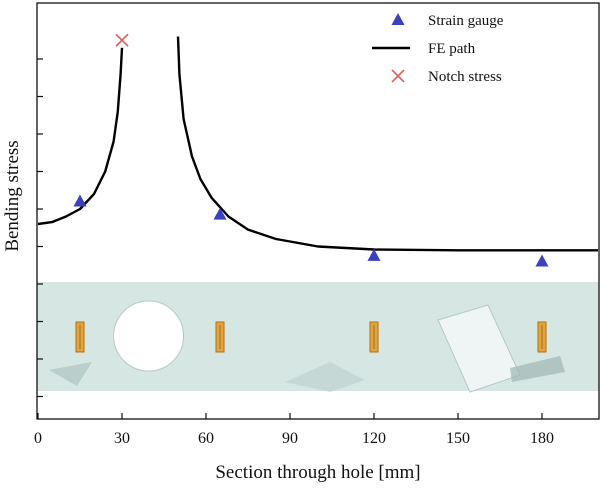  Describe the element at coordinates (80, 136) in the screenshot. I see `fe-path-line` at that location.